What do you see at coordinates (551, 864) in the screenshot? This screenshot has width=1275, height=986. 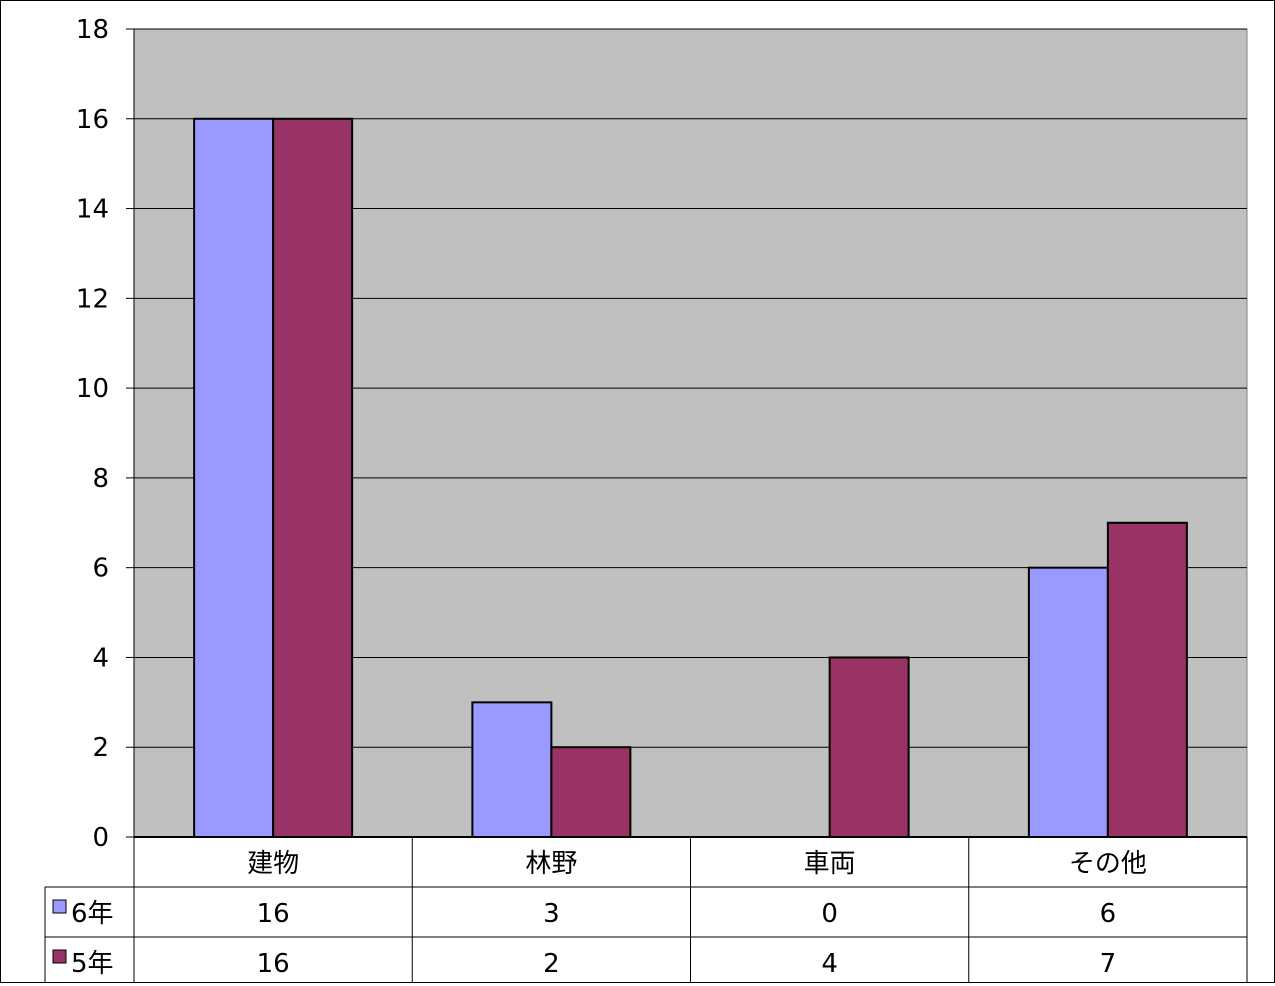 I see `category-label: 林野` at bounding box center [551, 864].